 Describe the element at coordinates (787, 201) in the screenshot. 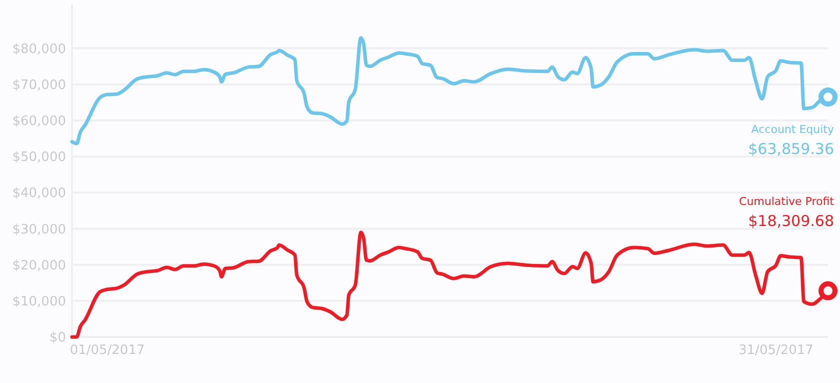

I see `text: Cumulative Profit` at that location.